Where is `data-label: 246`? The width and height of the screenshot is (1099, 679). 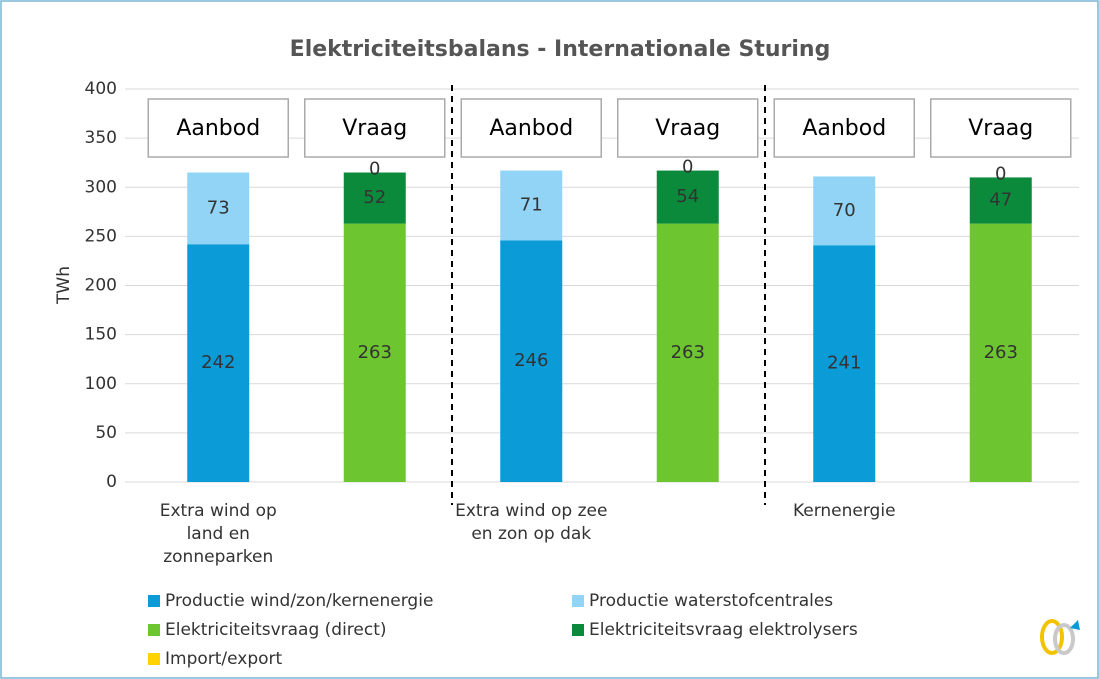 data-label: 246 is located at coordinates (531, 360).